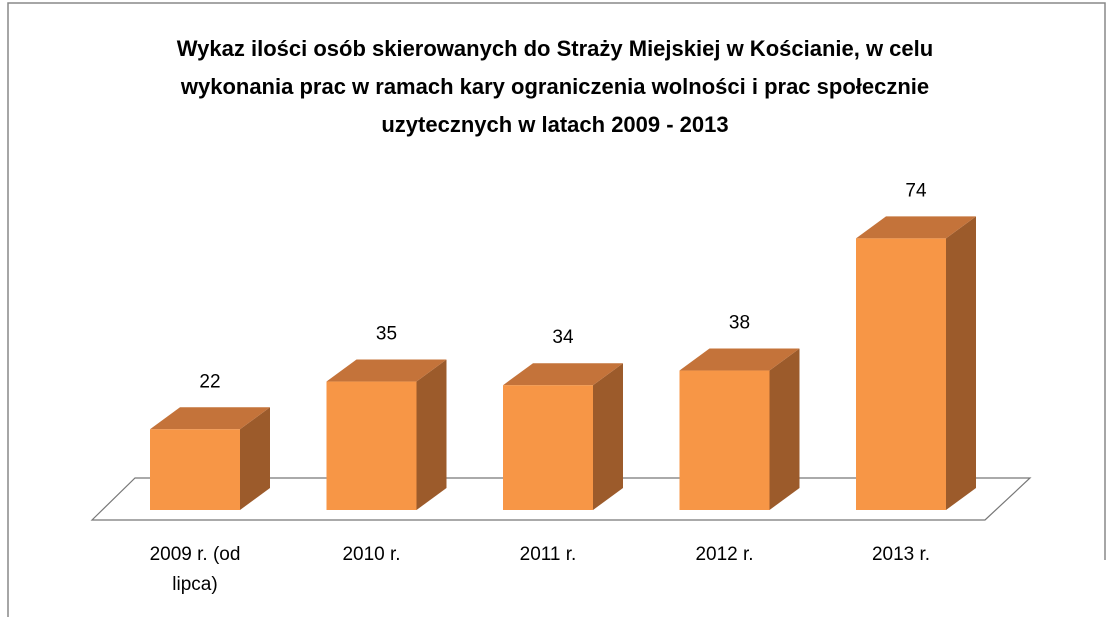  What do you see at coordinates (386, 334) in the screenshot?
I see `value-label: 35` at bounding box center [386, 334].